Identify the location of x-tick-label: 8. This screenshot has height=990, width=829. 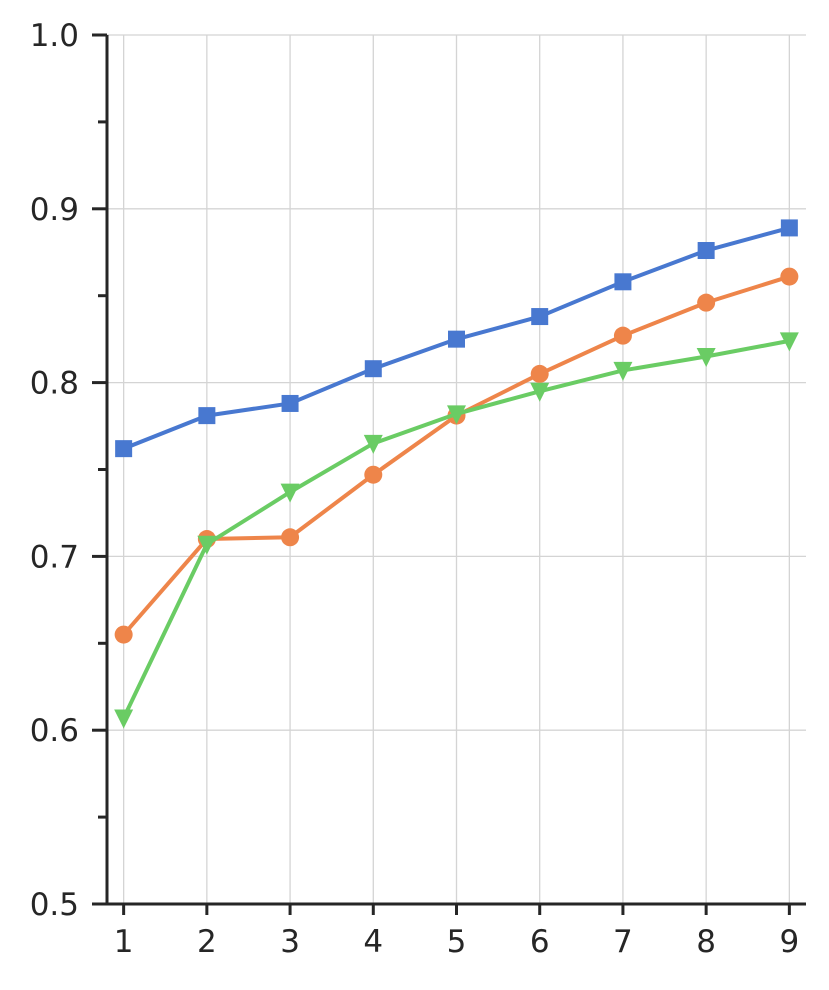
(706, 942).